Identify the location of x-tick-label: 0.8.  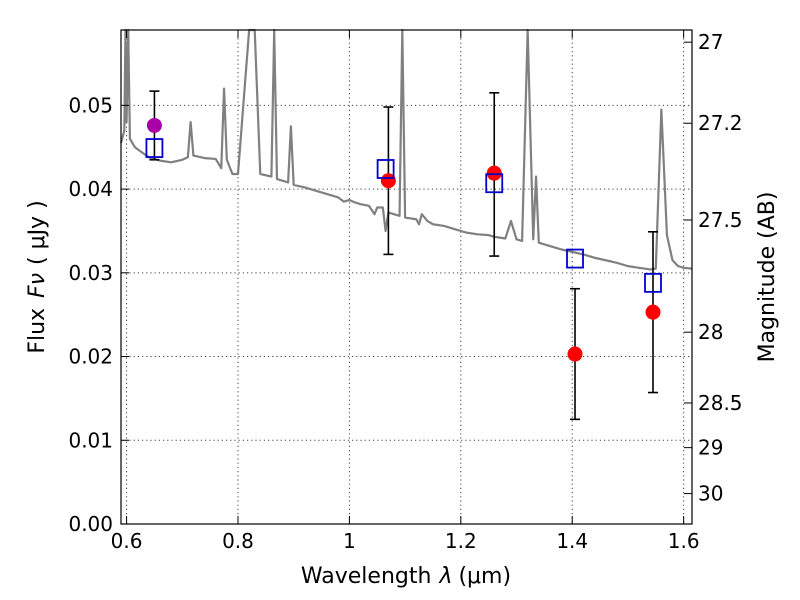
(238, 541).